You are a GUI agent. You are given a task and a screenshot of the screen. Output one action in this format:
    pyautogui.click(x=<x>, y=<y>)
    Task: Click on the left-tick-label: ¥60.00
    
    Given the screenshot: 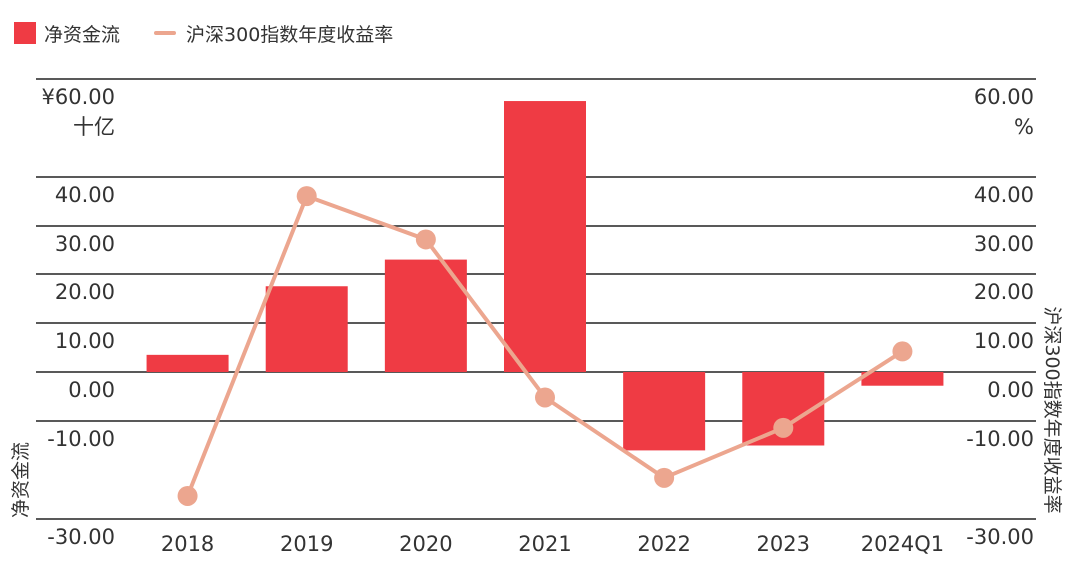 What is the action you would take?
    pyautogui.click(x=78, y=97)
    